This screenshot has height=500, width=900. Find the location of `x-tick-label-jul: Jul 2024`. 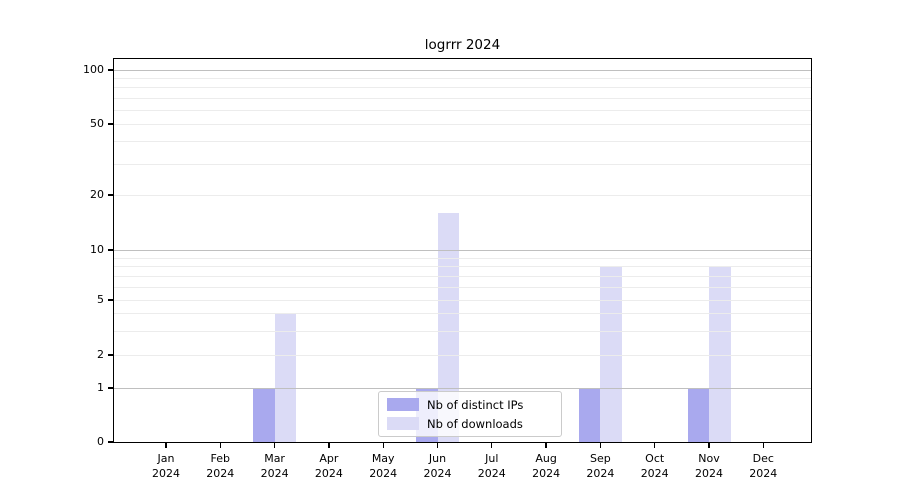

x-tick-label-jul: Jul 2024 is located at coordinates (492, 466).